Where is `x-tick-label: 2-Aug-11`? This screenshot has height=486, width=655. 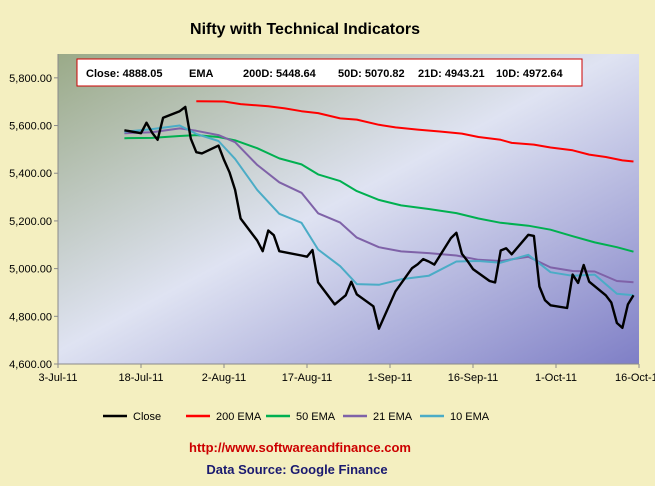
x-tick-label: 2-Aug-11 is located at coordinates (224, 378).